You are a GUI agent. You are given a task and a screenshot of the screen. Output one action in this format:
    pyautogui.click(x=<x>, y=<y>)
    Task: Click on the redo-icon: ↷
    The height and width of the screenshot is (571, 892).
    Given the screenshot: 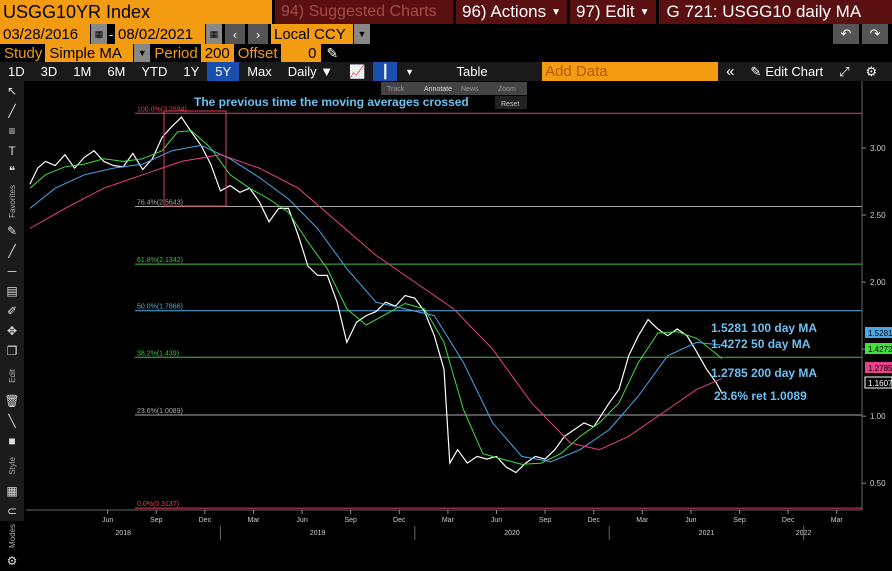 What is the action you would take?
    pyautogui.click(x=875, y=34)
    